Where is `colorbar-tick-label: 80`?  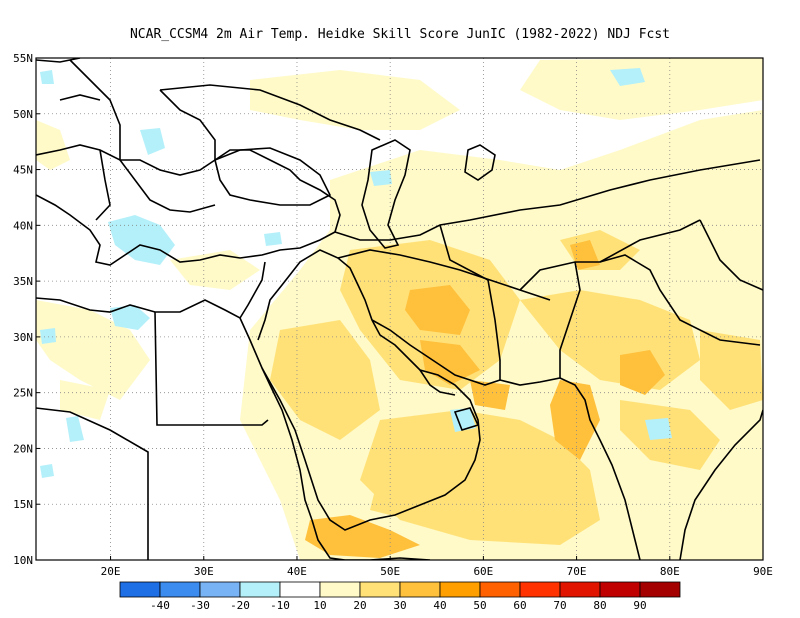 colorbar-tick-label: 80 is located at coordinates (599, 605).